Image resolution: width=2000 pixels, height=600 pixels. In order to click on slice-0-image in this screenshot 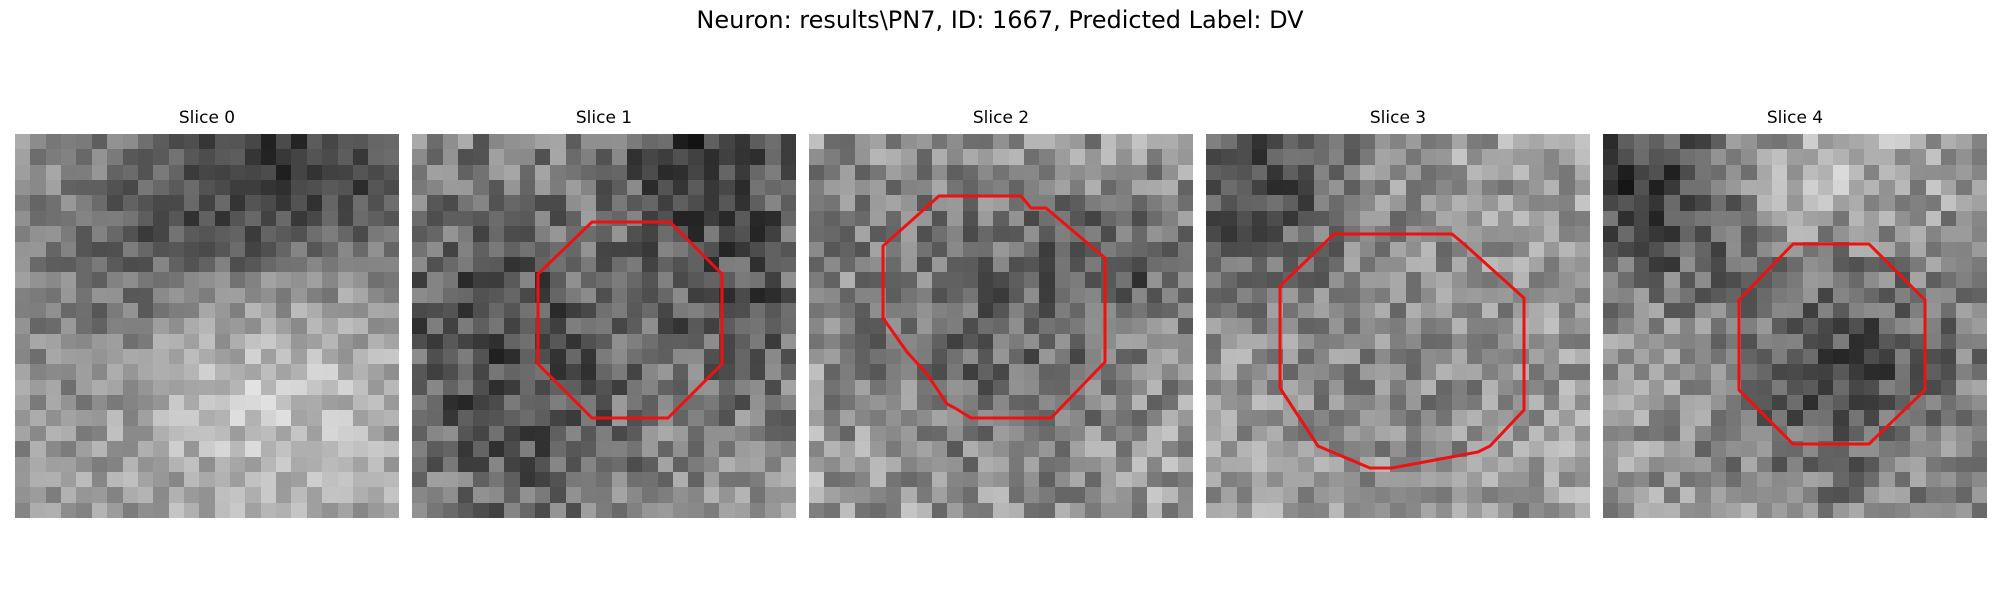, I will do `click(207, 326)`.